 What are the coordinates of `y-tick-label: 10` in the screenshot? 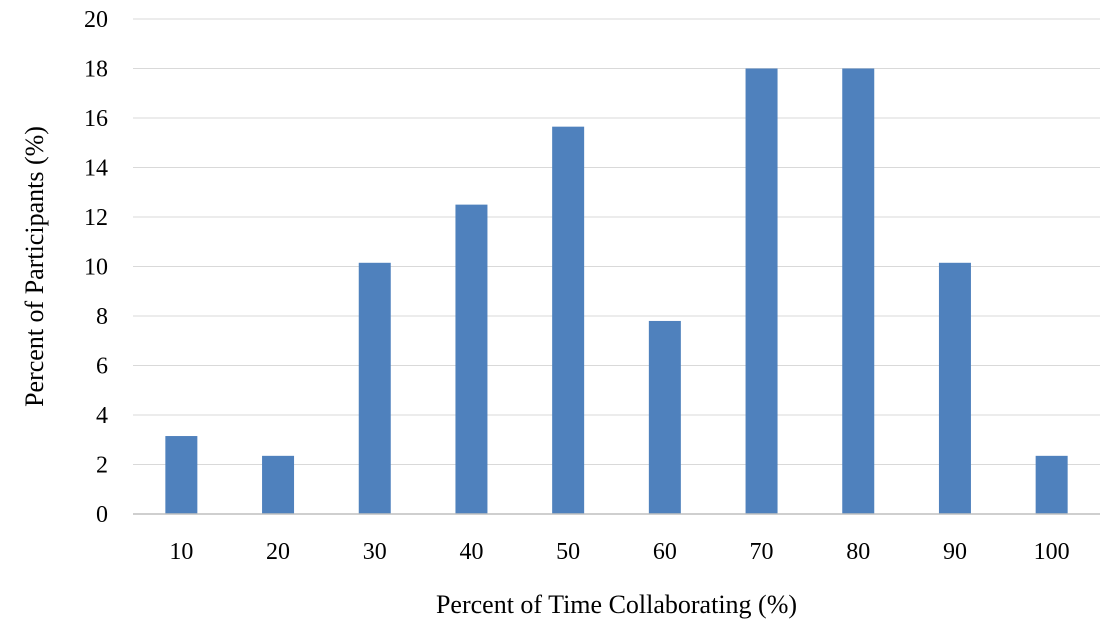 It's located at (96, 268).